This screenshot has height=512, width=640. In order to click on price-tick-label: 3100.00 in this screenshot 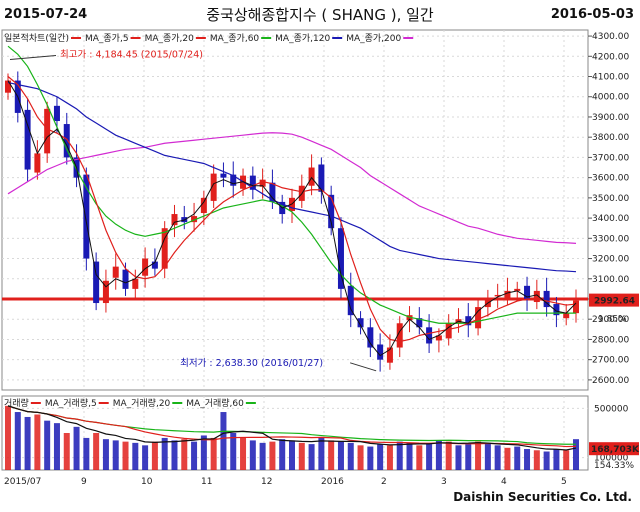, I will do `click(610, 280)`.